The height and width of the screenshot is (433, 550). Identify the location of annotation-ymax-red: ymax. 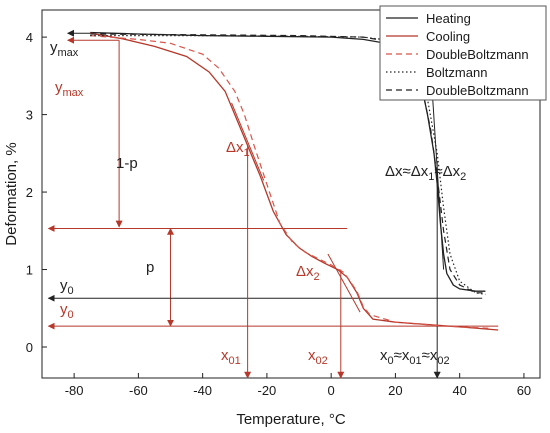
(69, 89).